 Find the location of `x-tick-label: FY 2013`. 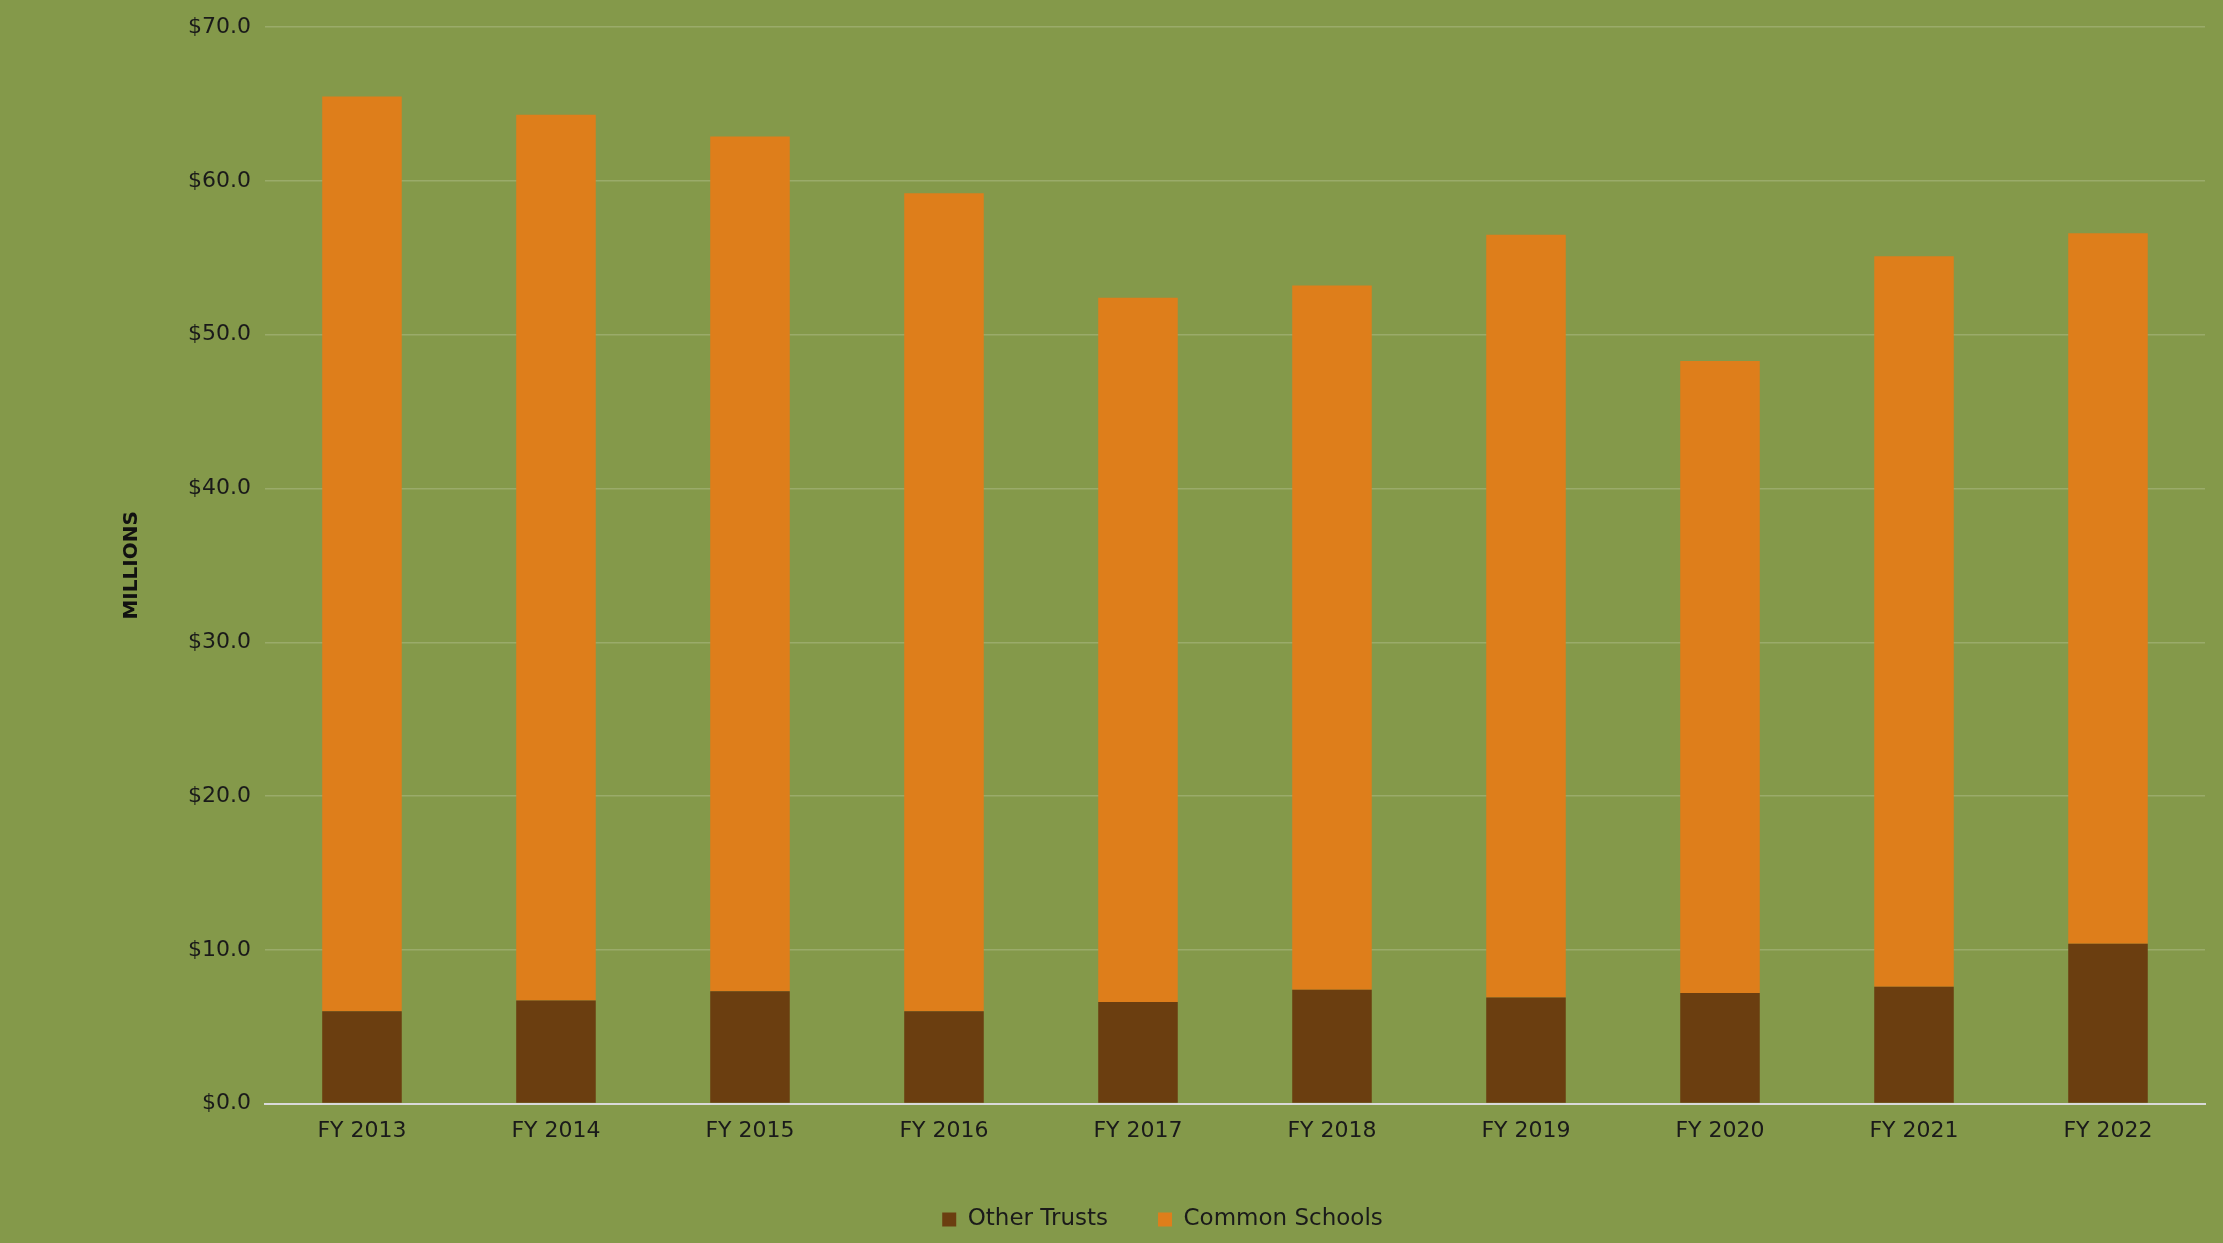

x-tick-label: FY 2013 is located at coordinates (362, 1129).